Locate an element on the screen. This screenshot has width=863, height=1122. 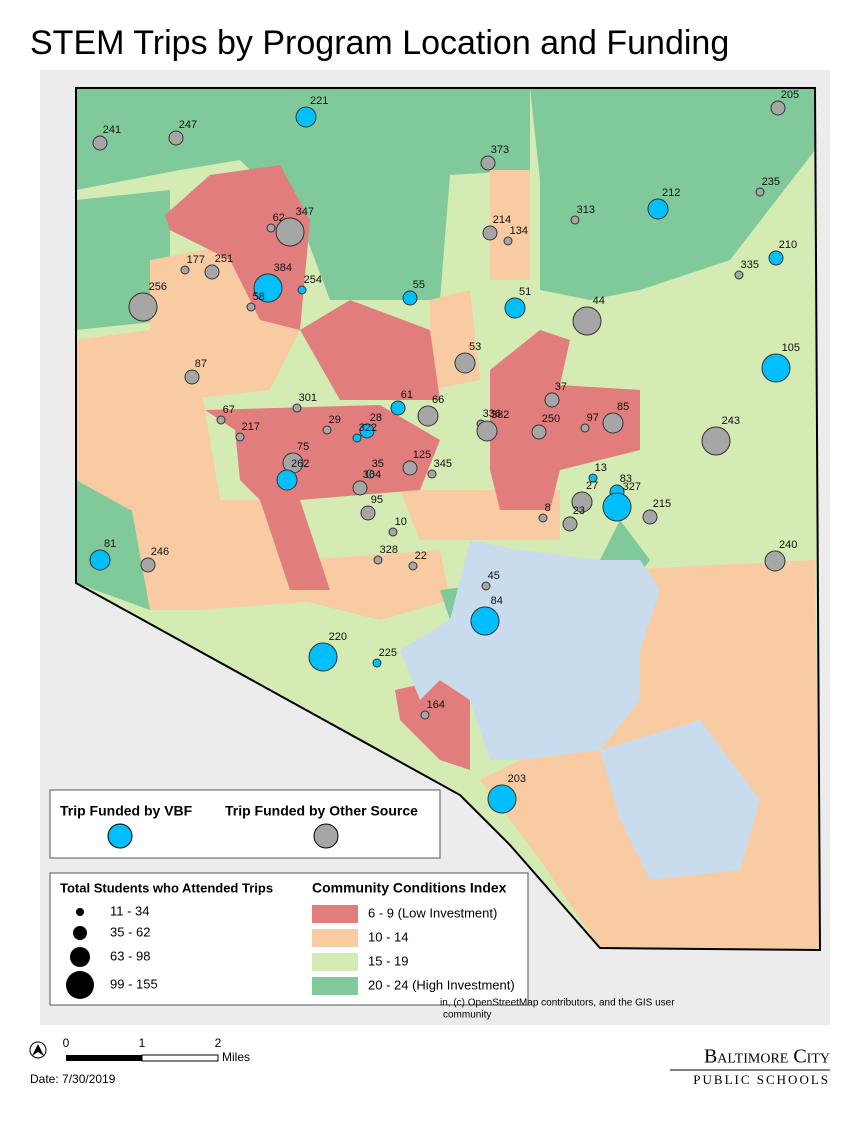
point-label: 254 is located at coordinates (313, 280).